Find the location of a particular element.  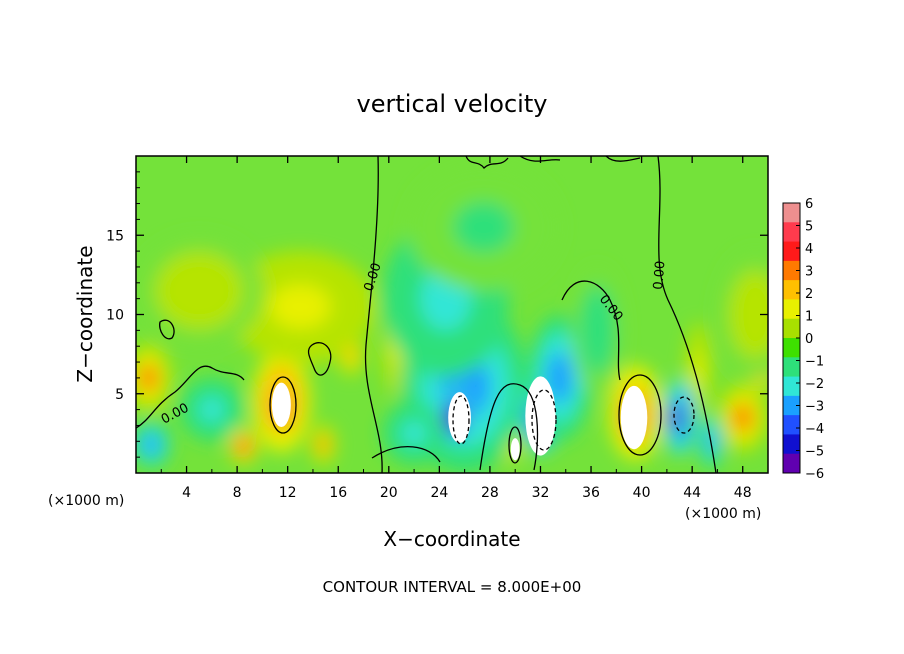

x-tick-label: 12 is located at coordinates (288, 493).